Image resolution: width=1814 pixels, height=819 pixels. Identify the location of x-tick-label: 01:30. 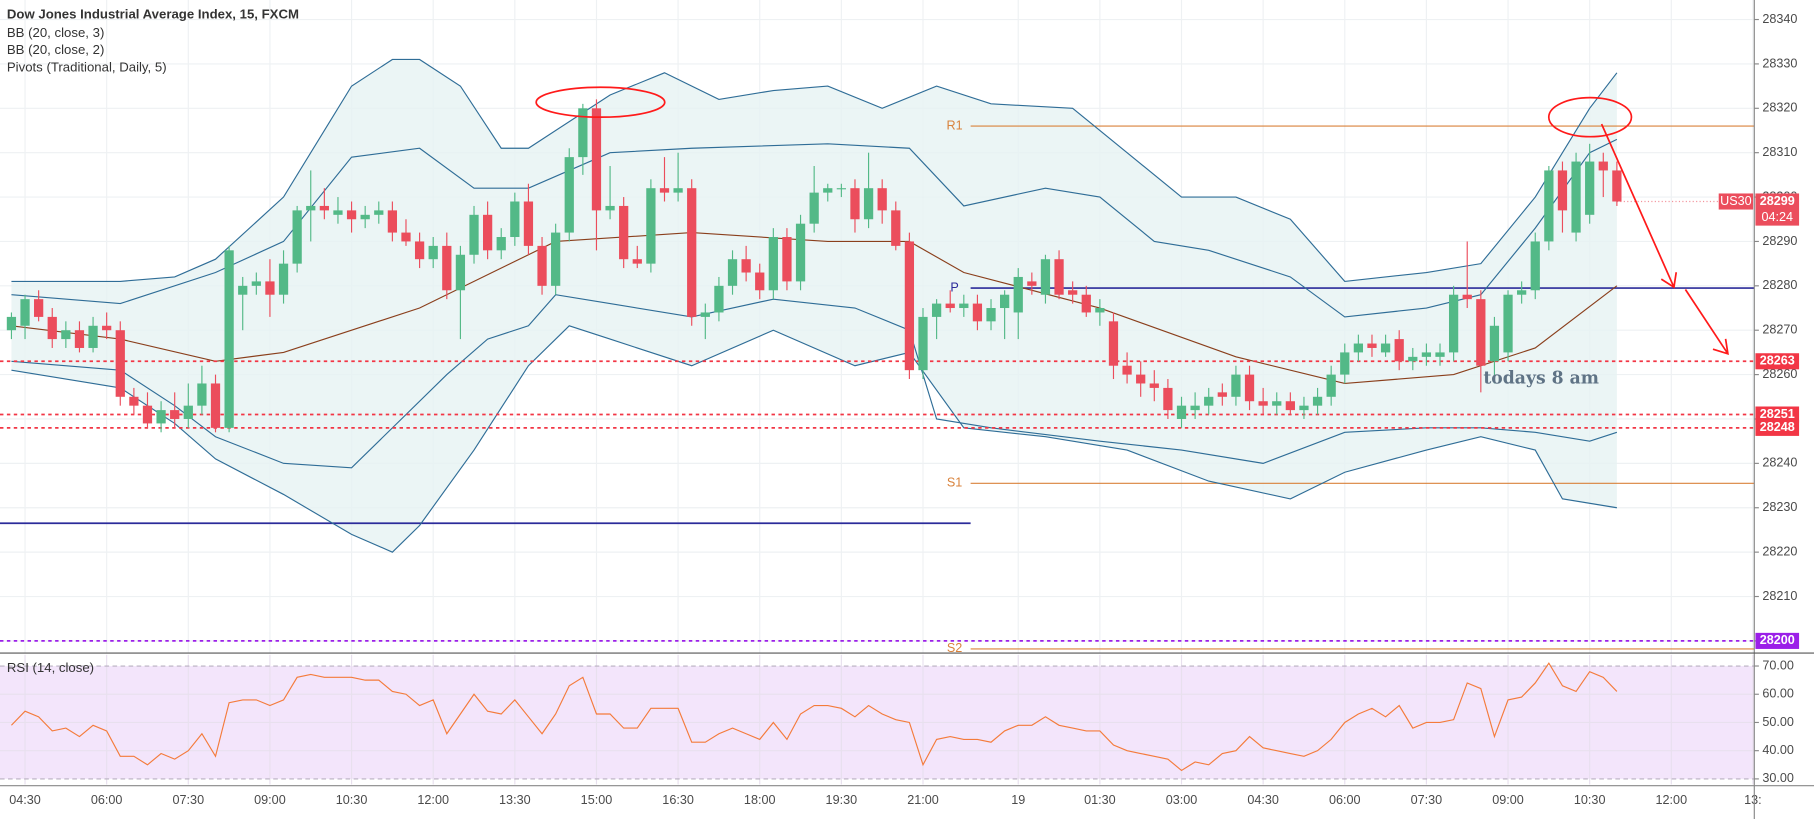
(1100, 800).